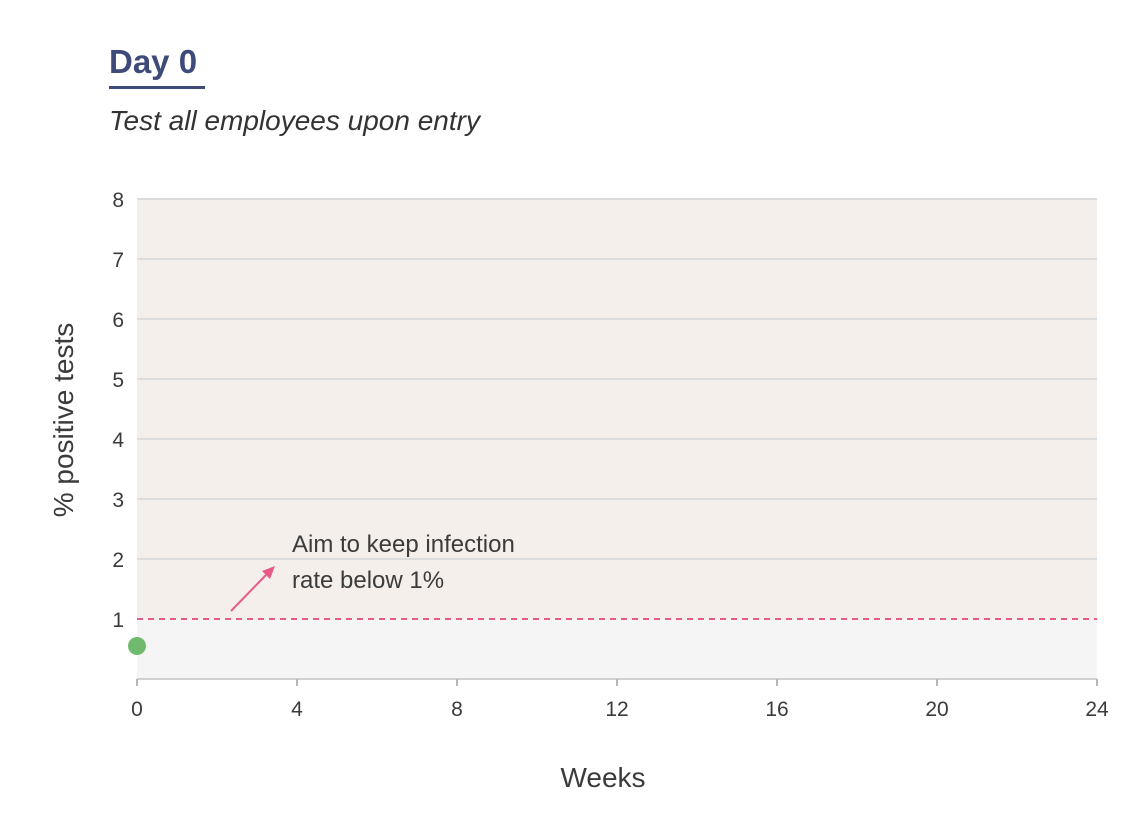  What do you see at coordinates (1097, 709) in the screenshot?
I see `x-tick-label-24: 24` at bounding box center [1097, 709].